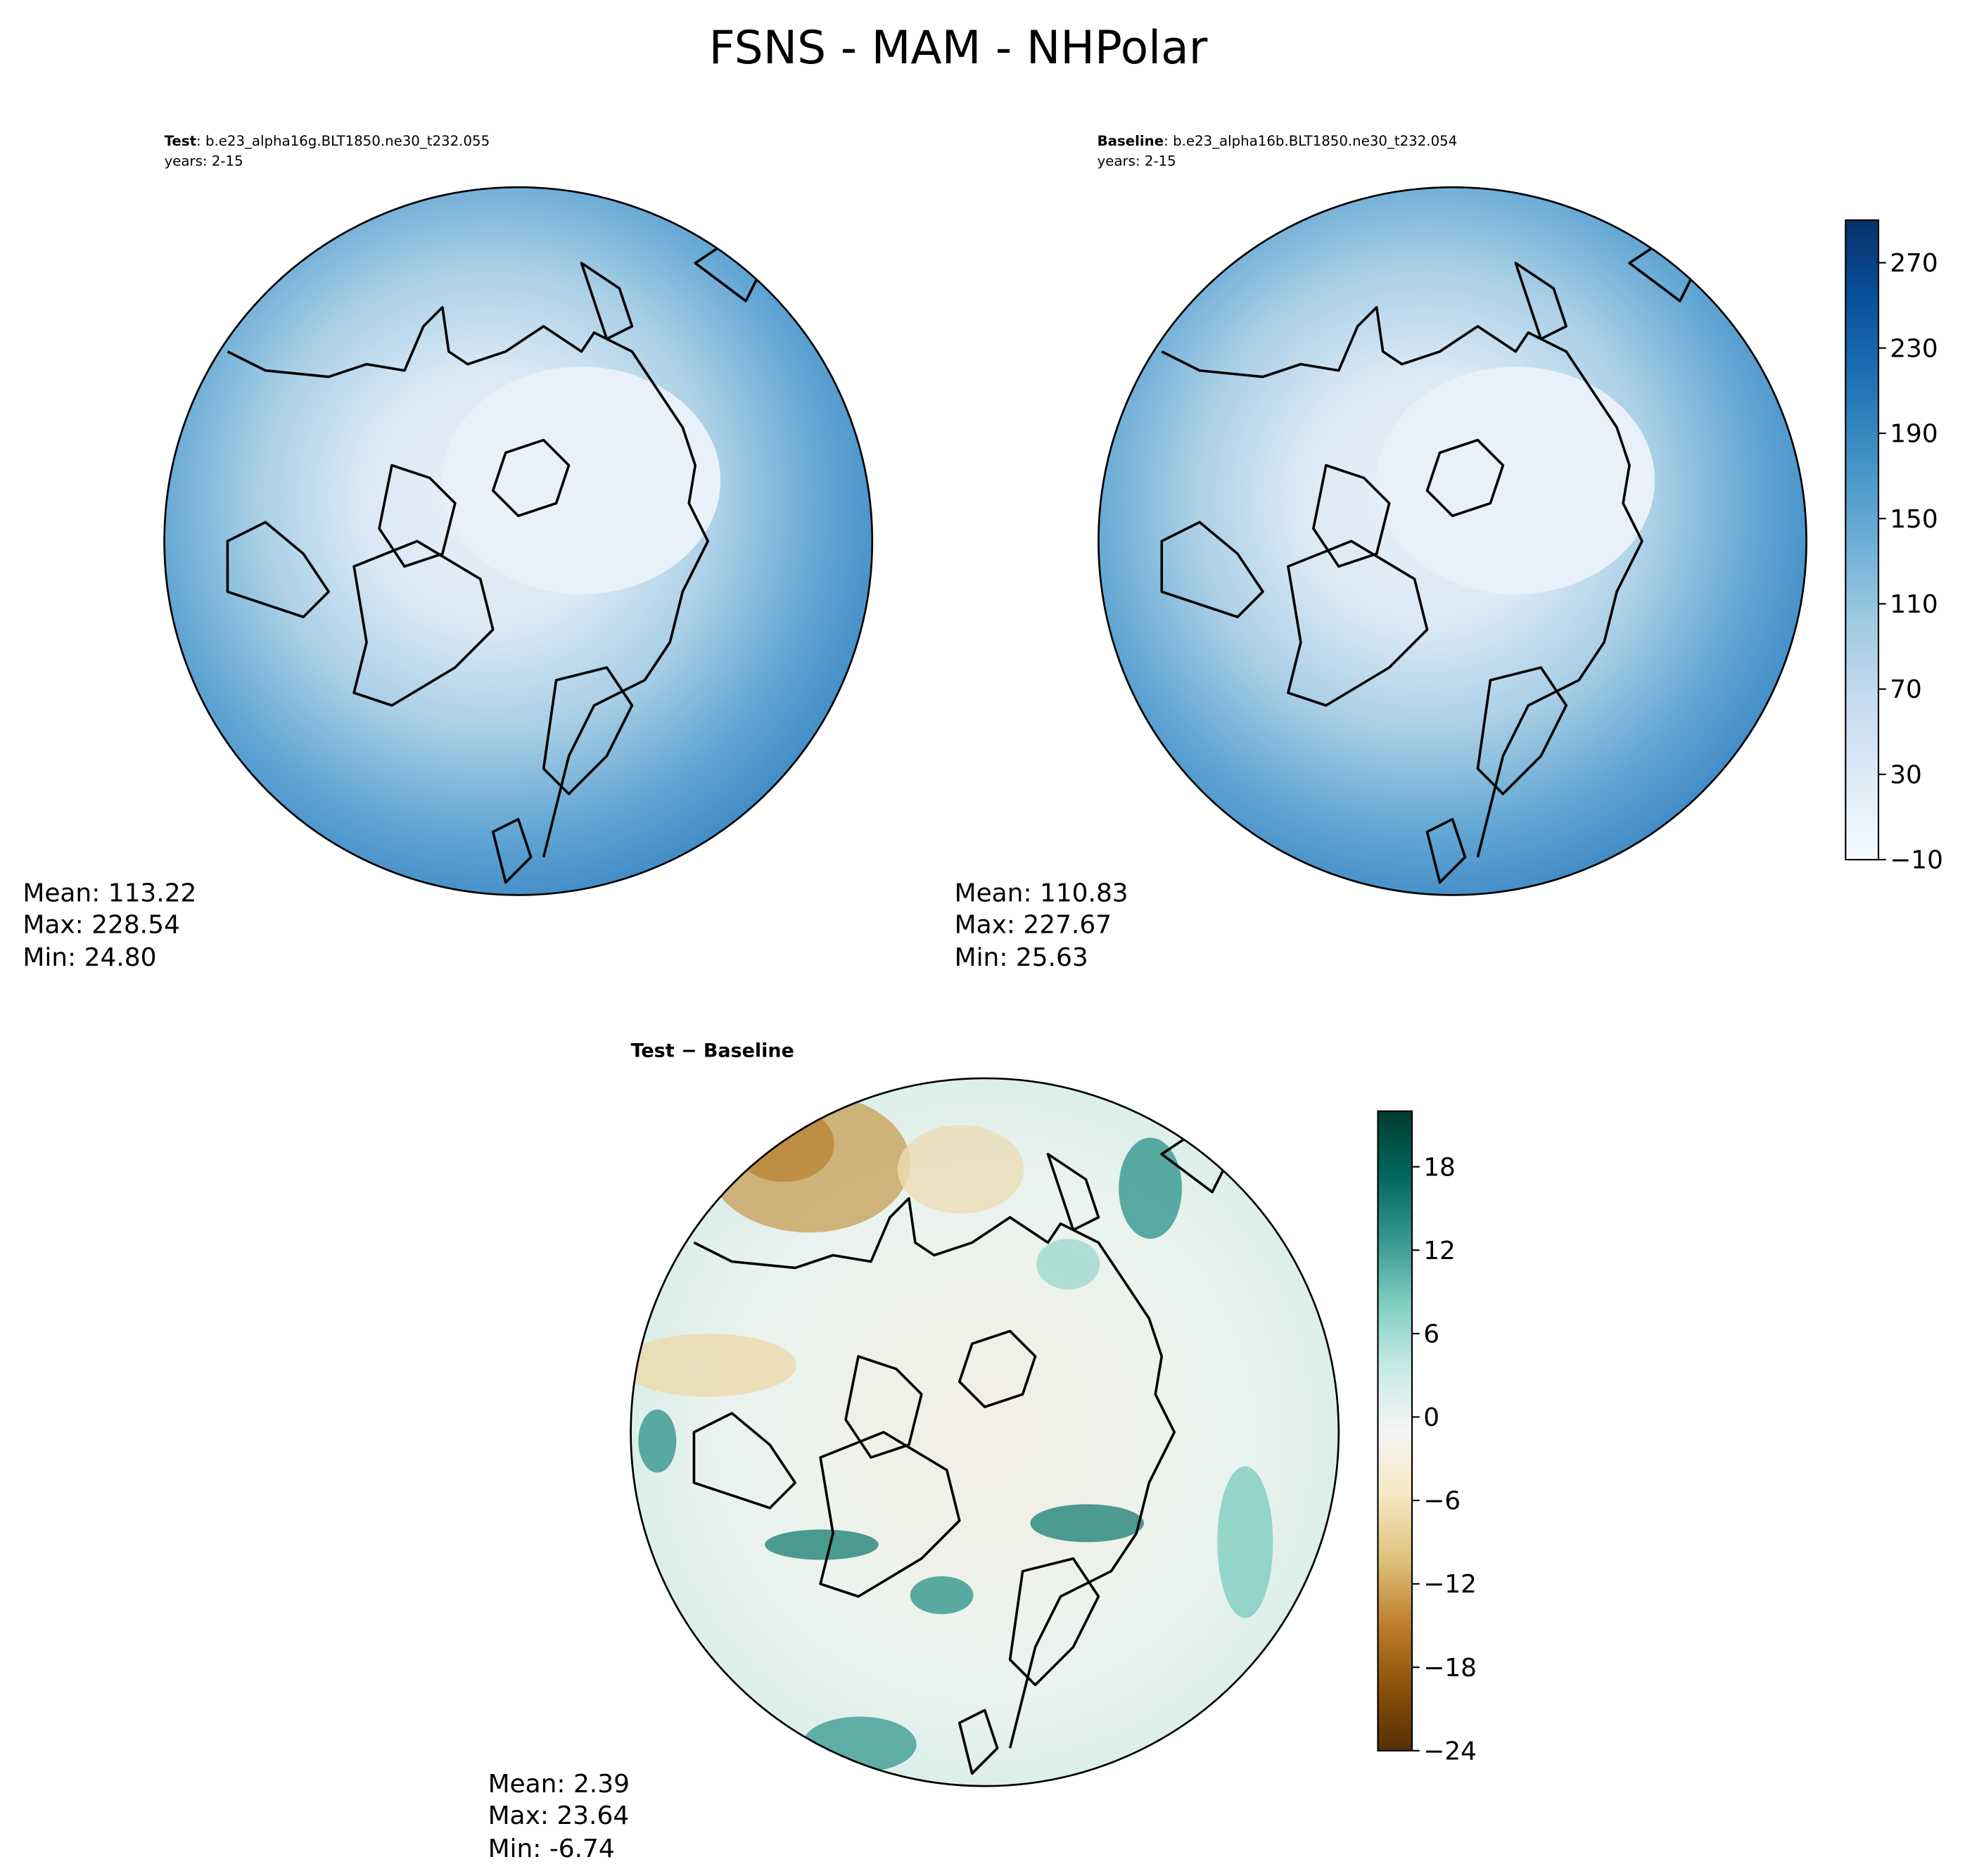 The width and height of the screenshot is (1972, 1876). I want to click on stat: Max: 227.67, so click(1034, 924).